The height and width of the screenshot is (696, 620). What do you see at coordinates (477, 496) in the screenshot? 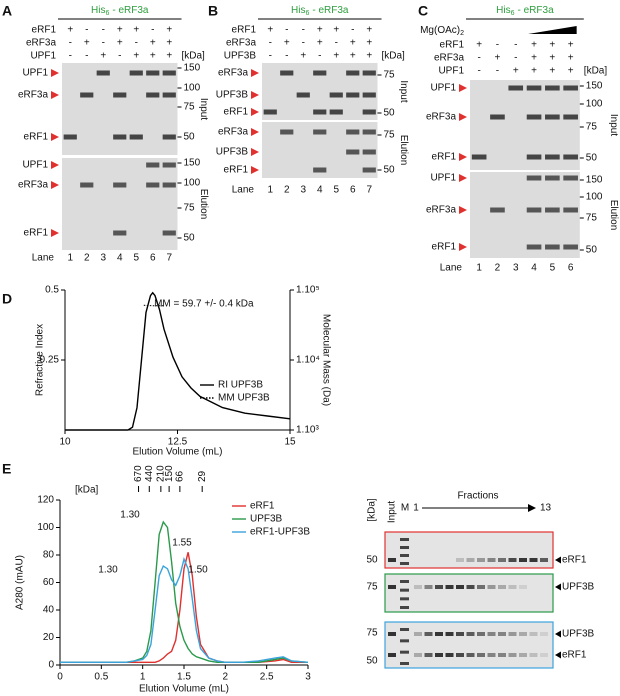
I see `fractions-label: Fractions` at bounding box center [477, 496].